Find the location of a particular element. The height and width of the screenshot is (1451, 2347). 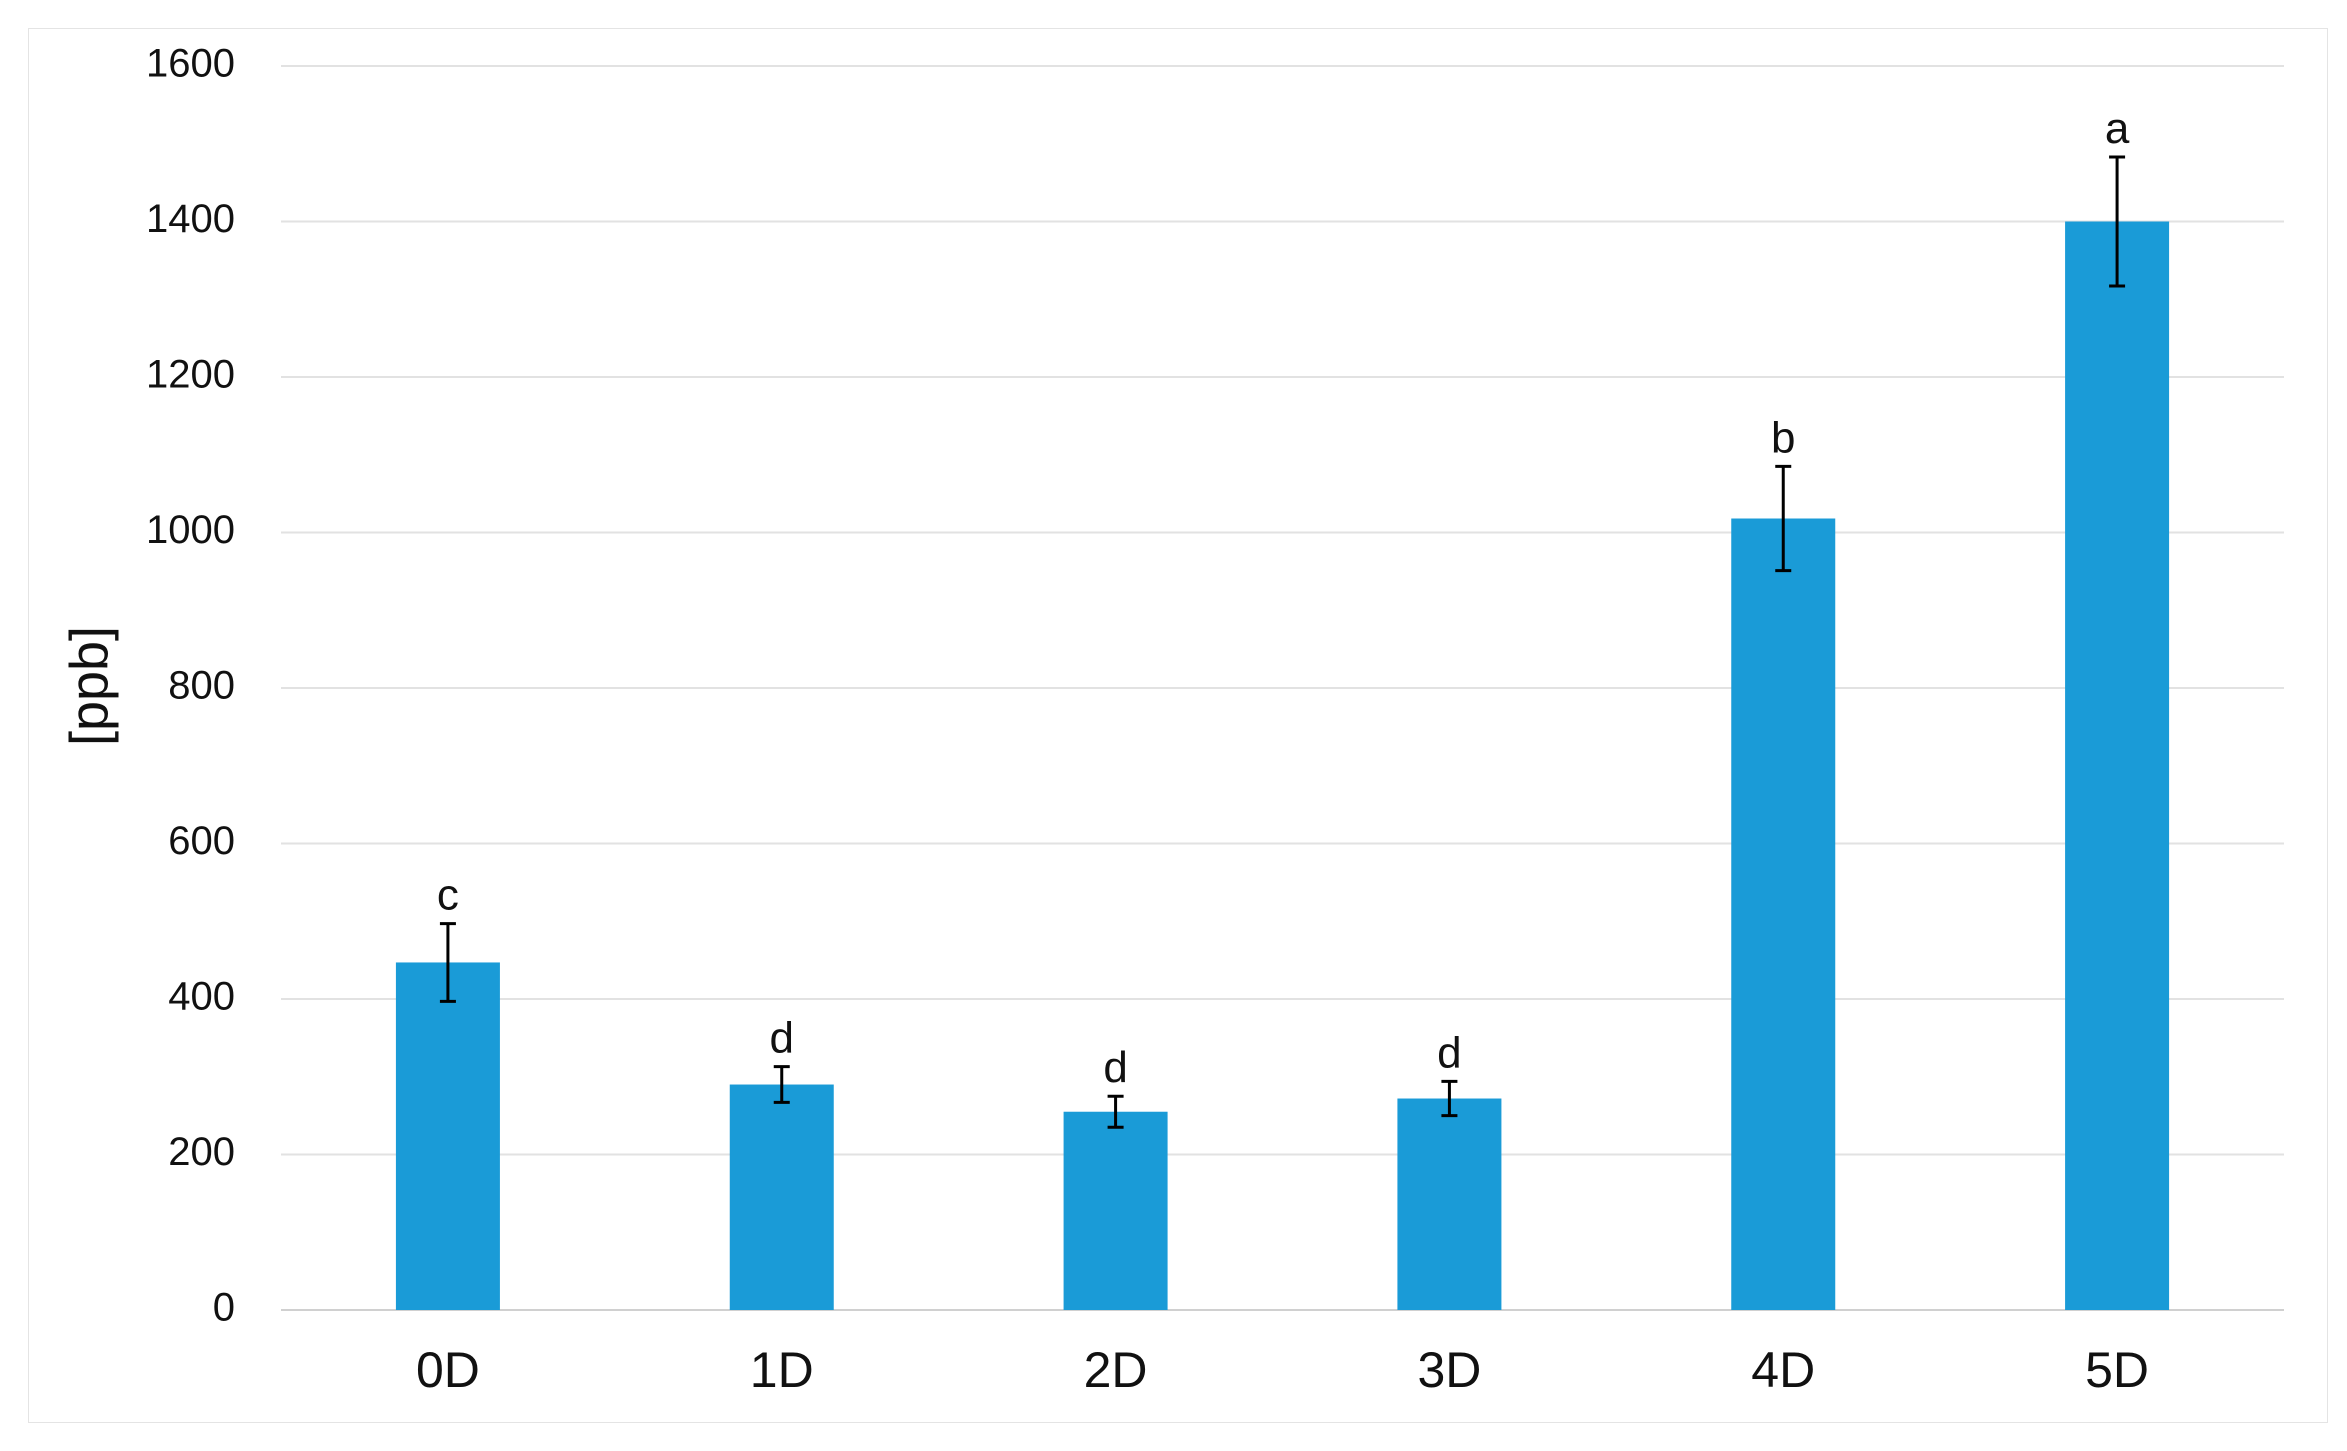

bar-1D is located at coordinates (781, 1197).